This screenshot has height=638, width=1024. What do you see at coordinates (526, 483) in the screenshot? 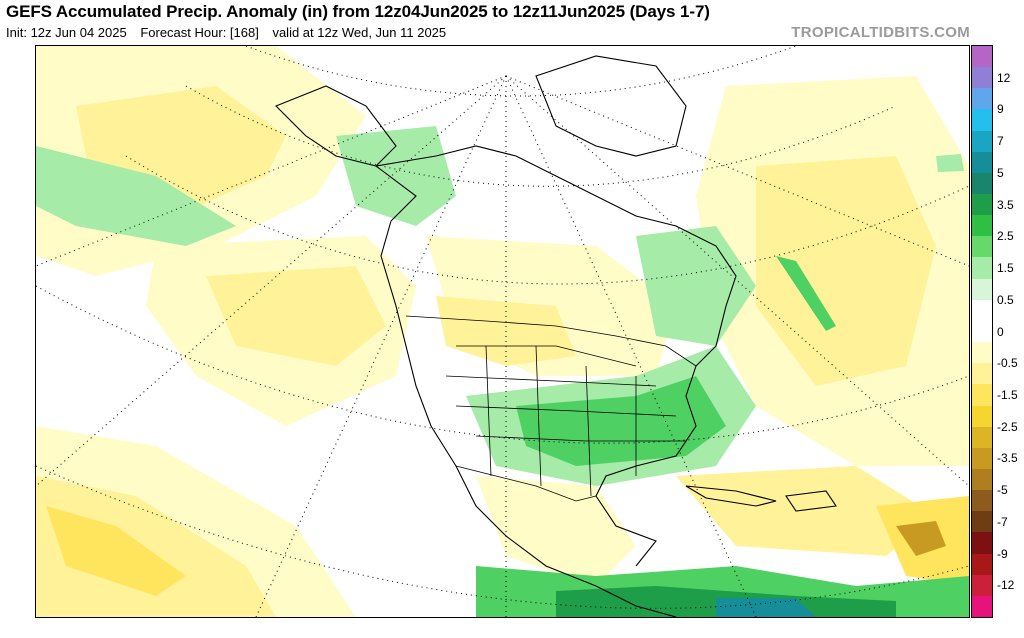
I see `border-us-mexico` at bounding box center [526, 483].